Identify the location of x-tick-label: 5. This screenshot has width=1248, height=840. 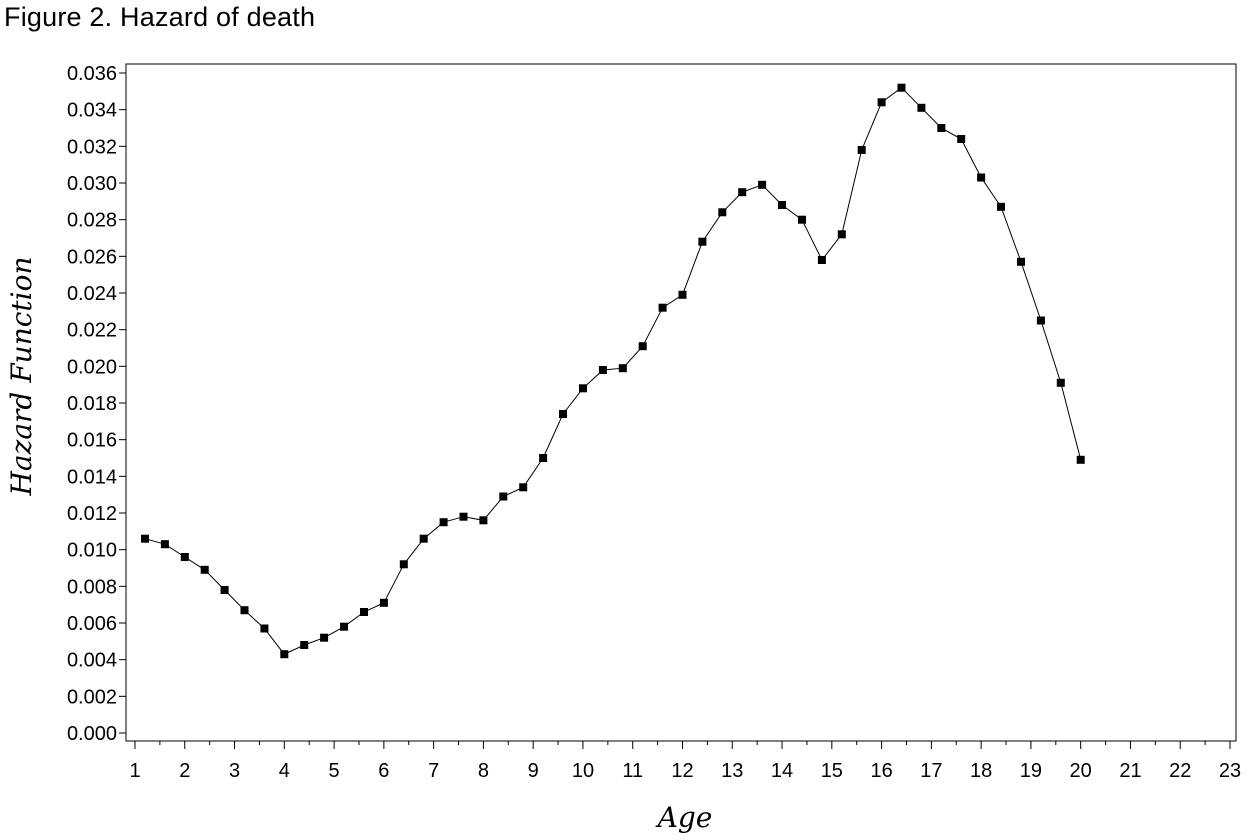
(334, 771).